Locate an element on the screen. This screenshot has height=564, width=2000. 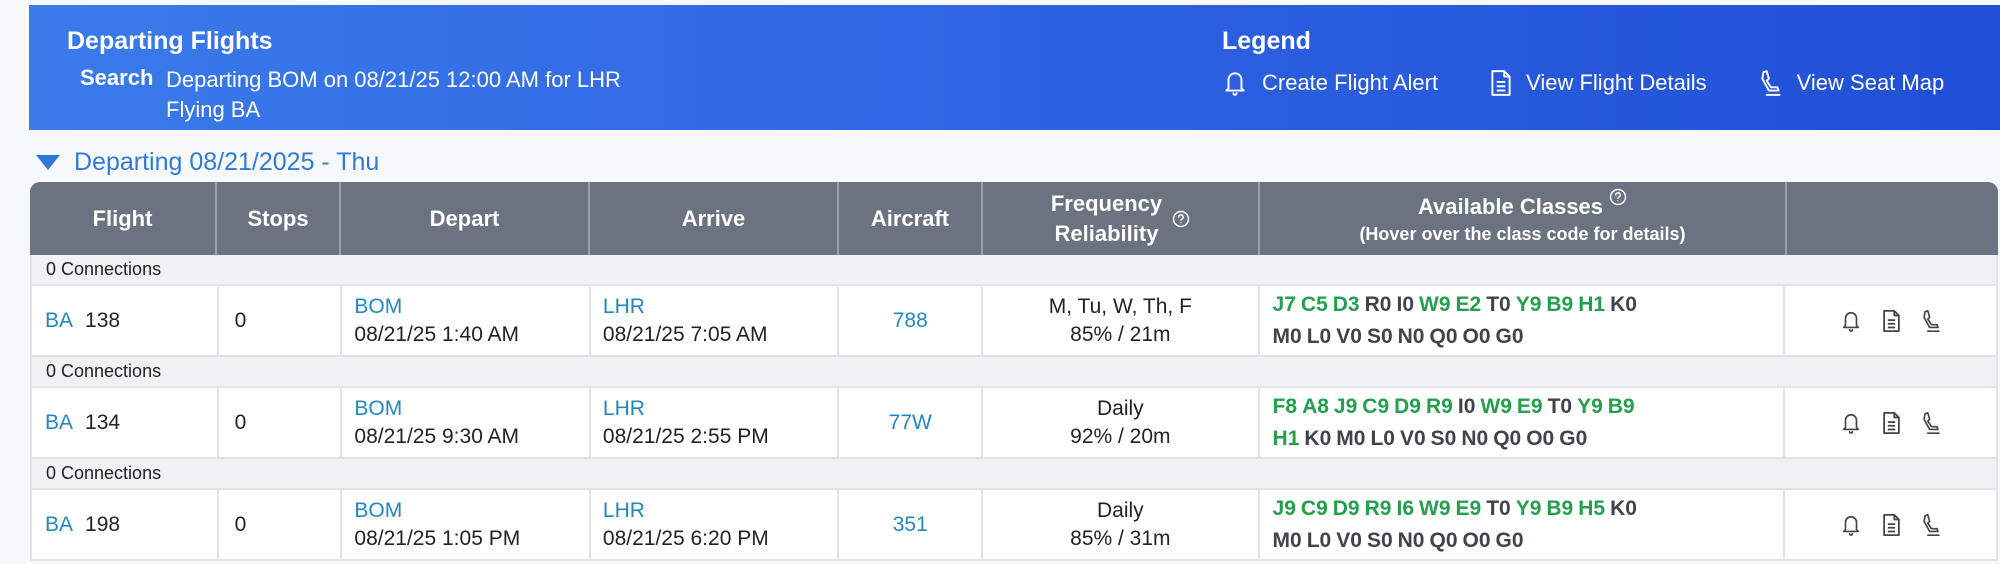
flight-number: 134 is located at coordinates (103, 422).